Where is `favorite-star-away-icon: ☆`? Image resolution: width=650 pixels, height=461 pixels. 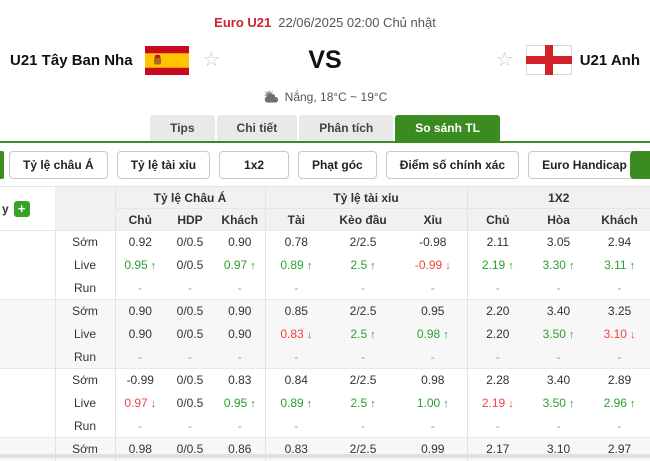 favorite-star-away-icon: ☆ is located at coordinates (505, 60).